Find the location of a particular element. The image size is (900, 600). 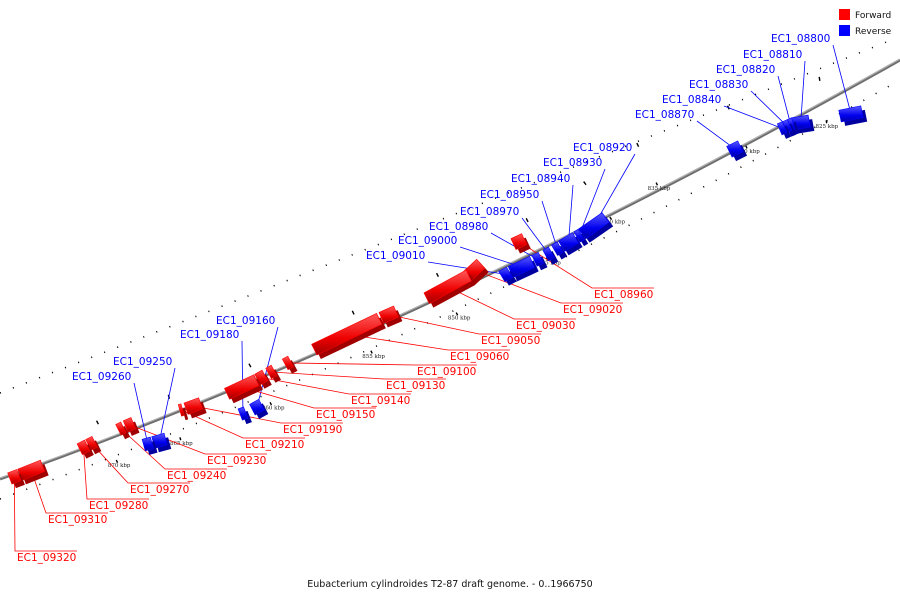

gene-label: EC1_09250 is located at coordinates (142, 362).